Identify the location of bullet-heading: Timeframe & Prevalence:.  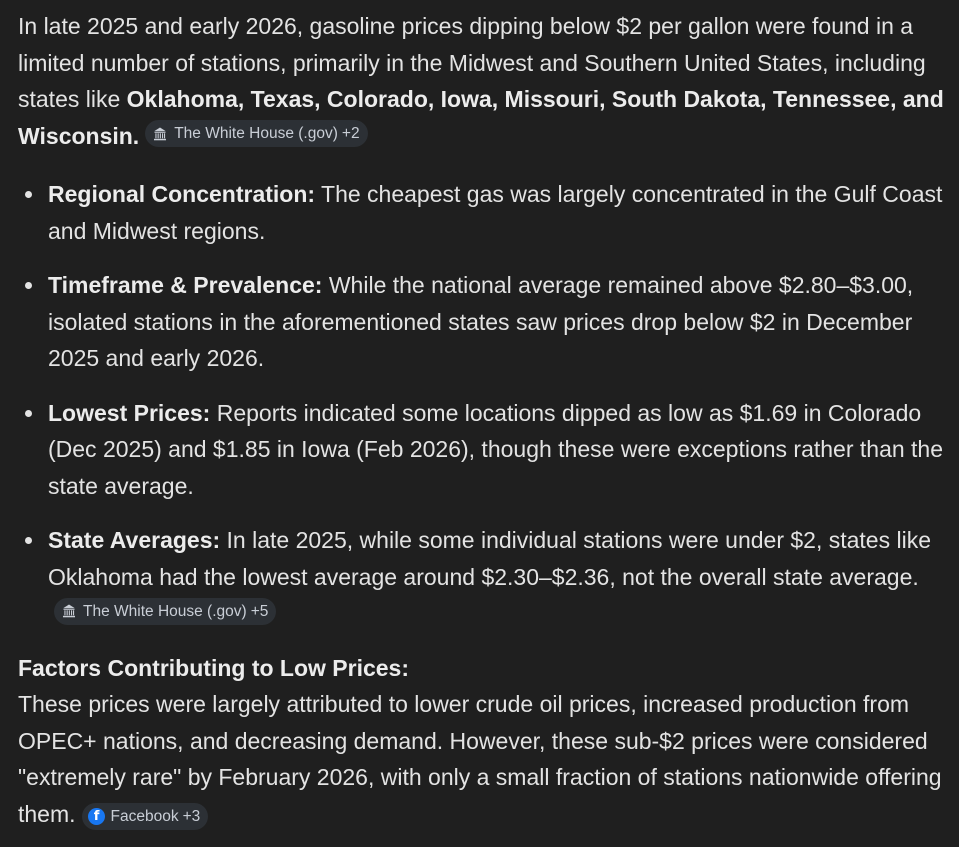
(185, 285).